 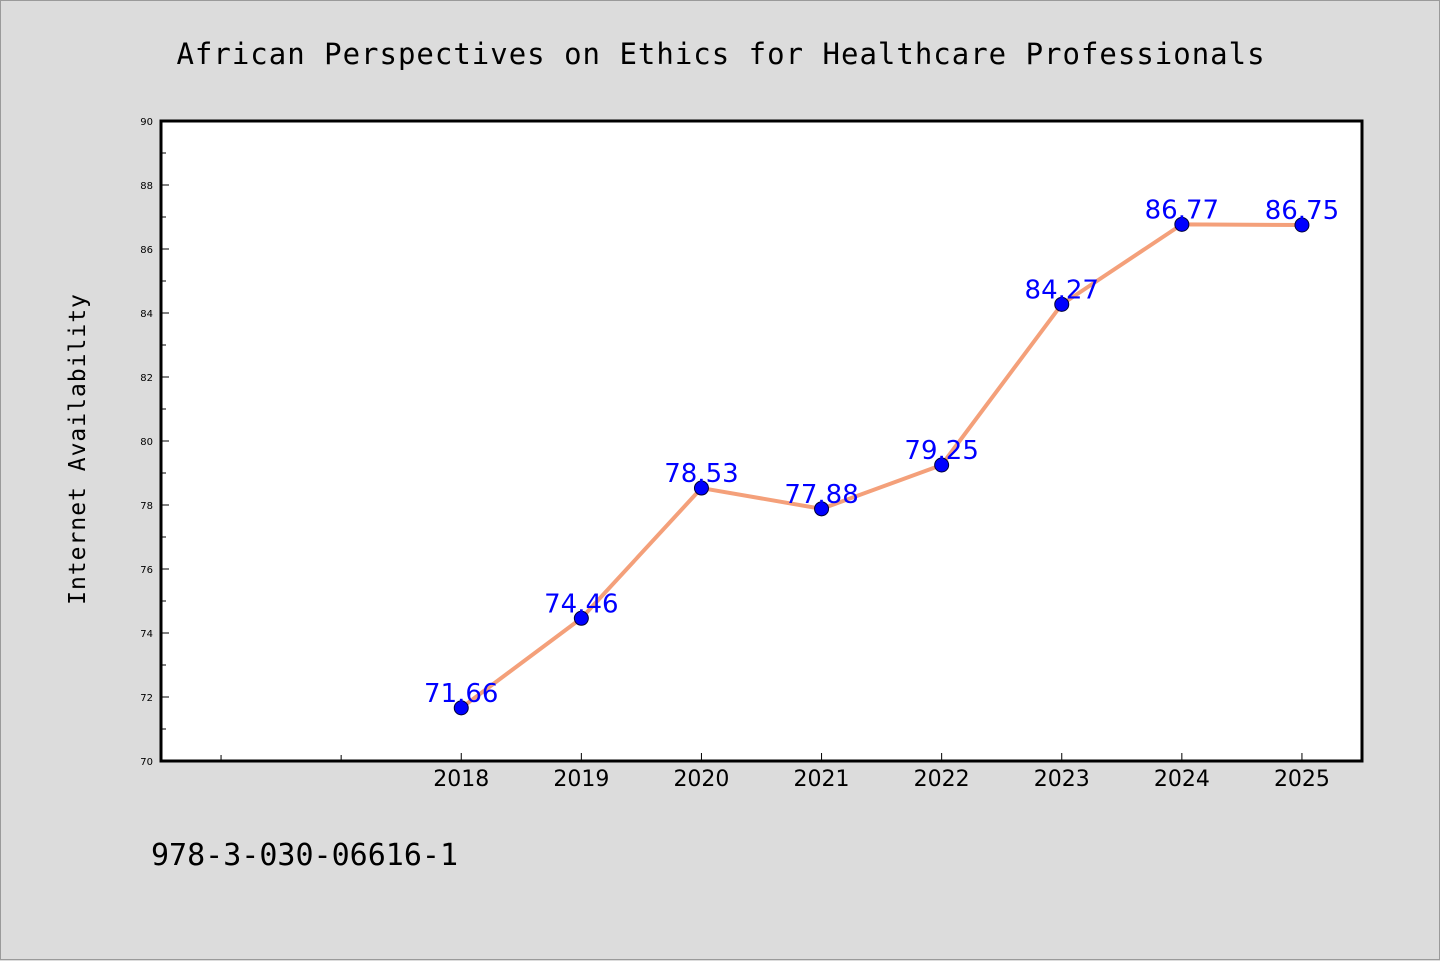 I want to click on y-tick-label: 70, so click(x=146, y=762).